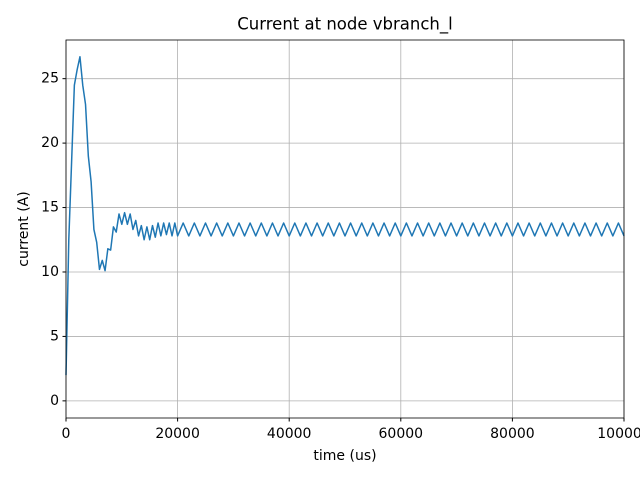 This screenshot has height=480, width=640. I want to click on y-tick-label: 0, so click(54, 401).